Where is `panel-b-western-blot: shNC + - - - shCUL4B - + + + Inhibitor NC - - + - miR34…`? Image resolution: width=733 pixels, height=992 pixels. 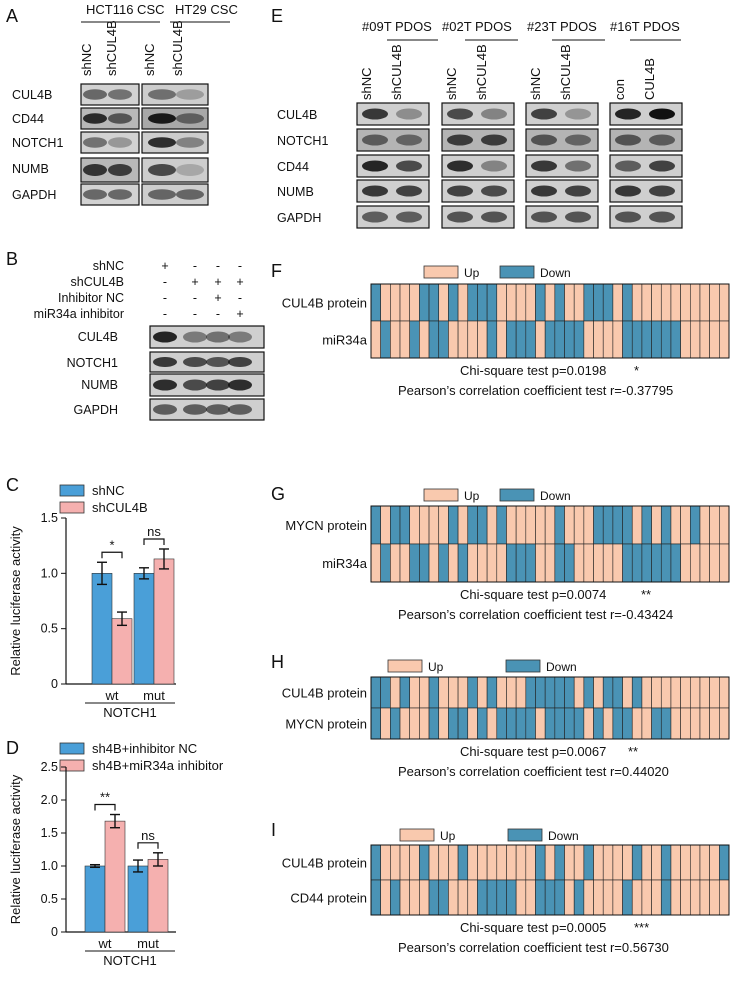 panel-b-western-blot: shNC + - - - shCUL4B - + + + Inhibitor NC - - + - miR34… is located at coordinates (149, 340).